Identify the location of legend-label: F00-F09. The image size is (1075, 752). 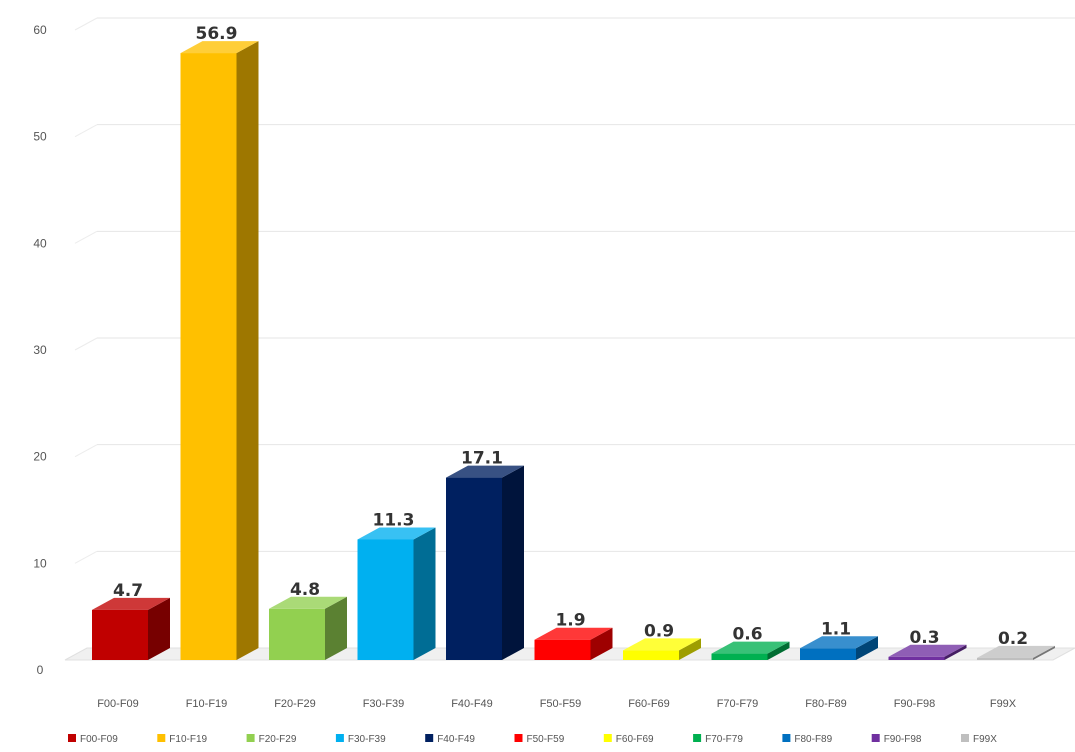
(99, 739).